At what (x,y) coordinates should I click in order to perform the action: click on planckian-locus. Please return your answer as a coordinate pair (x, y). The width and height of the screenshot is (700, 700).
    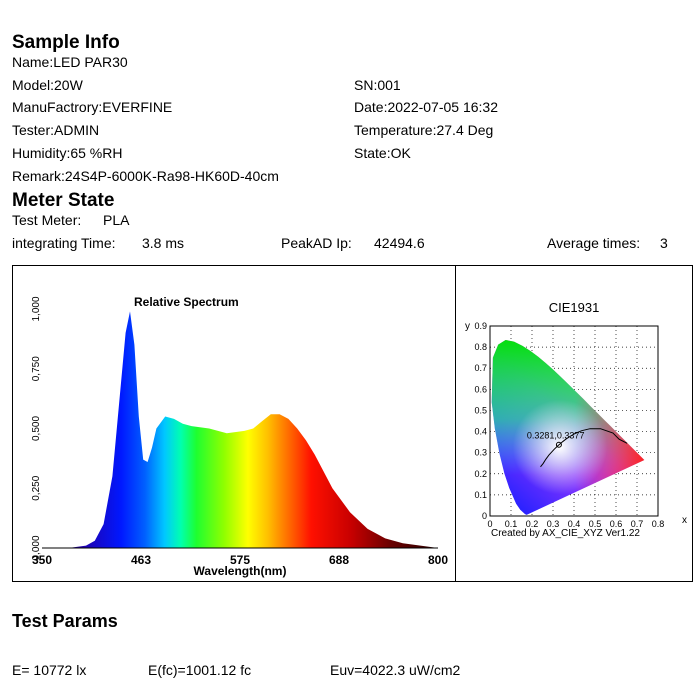
    Looking at the image, I should click on (584, 448).